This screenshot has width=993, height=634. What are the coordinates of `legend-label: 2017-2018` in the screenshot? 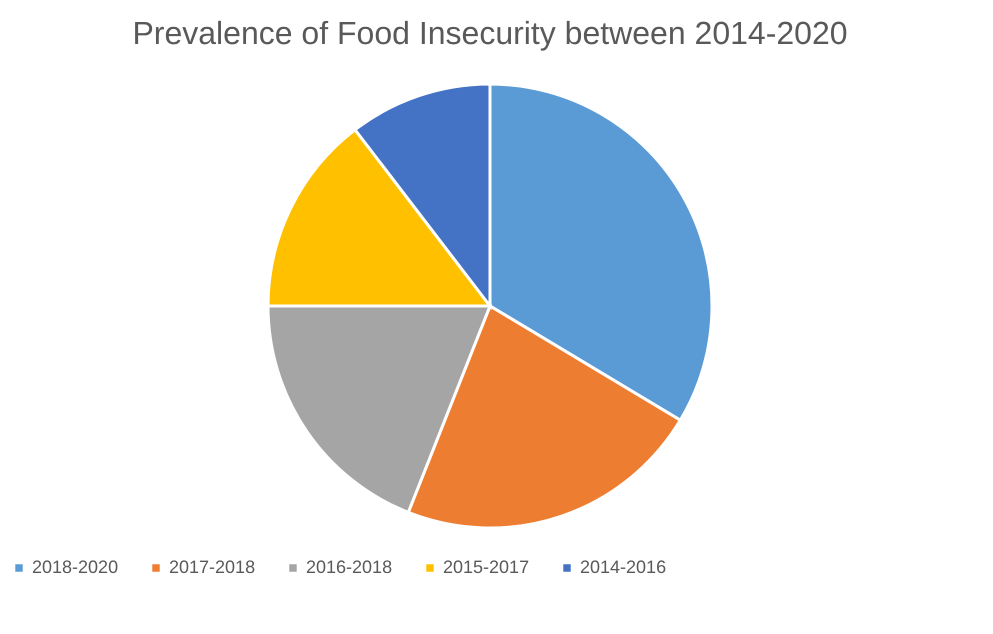 It's located at (212, 567).